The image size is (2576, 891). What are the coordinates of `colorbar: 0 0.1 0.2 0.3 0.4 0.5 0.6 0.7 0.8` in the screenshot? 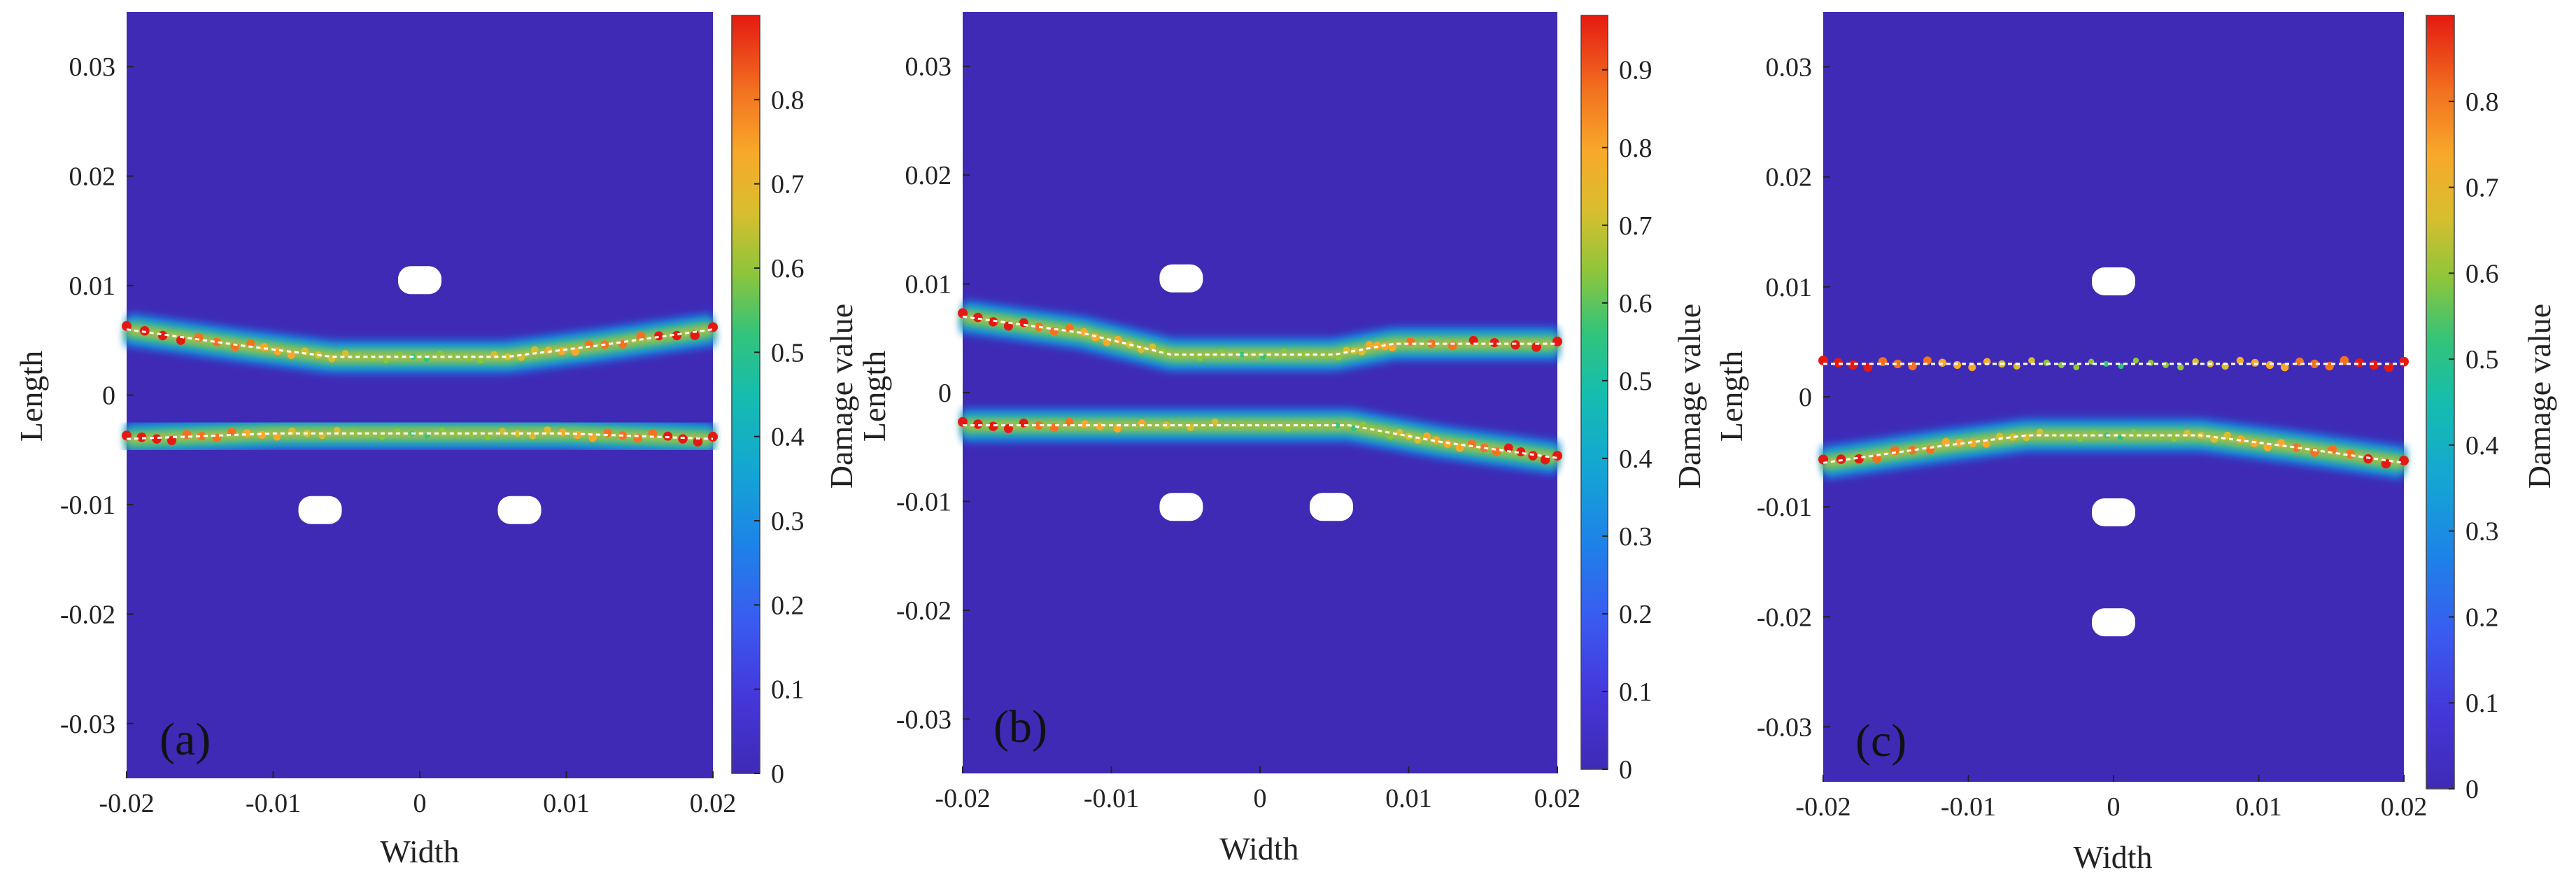 It's located at (768, 402).